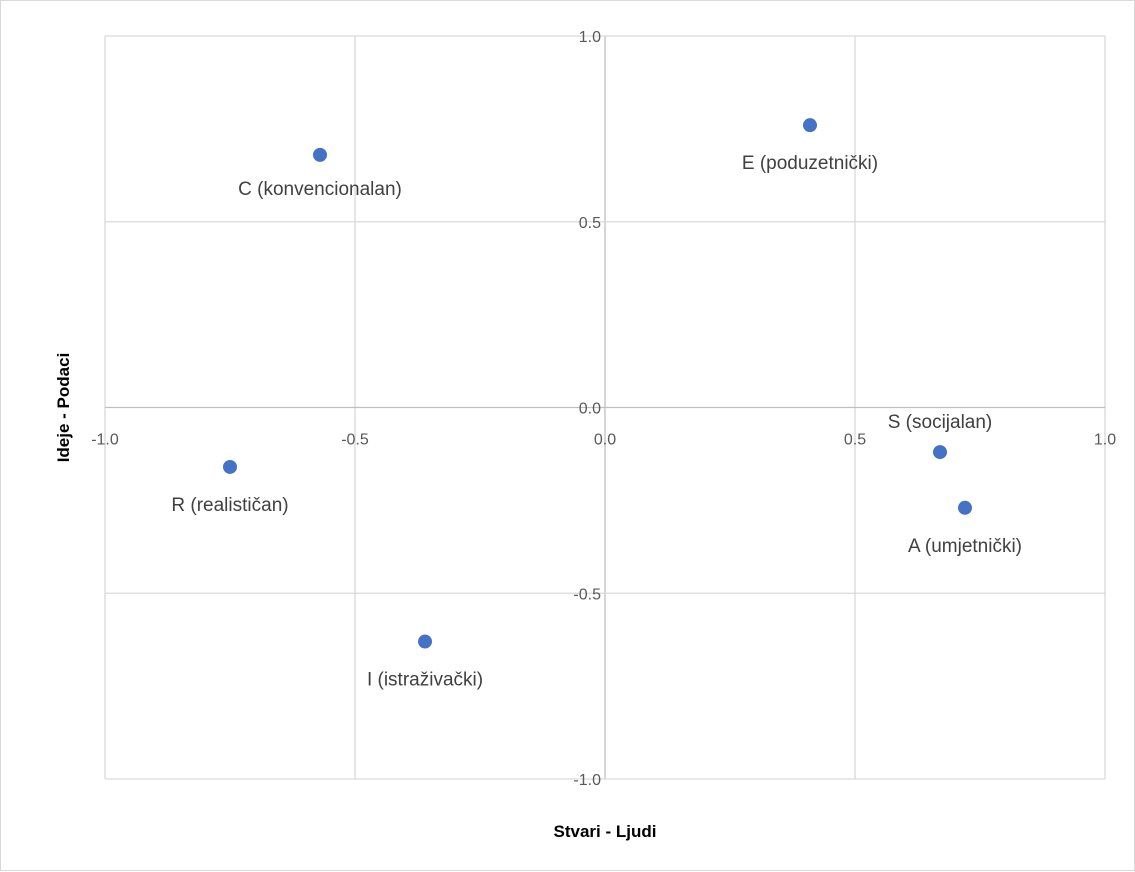 This screenshot has width=1135, height=872. I want to click on x-tick-label: 0.0, so click(605, 440).